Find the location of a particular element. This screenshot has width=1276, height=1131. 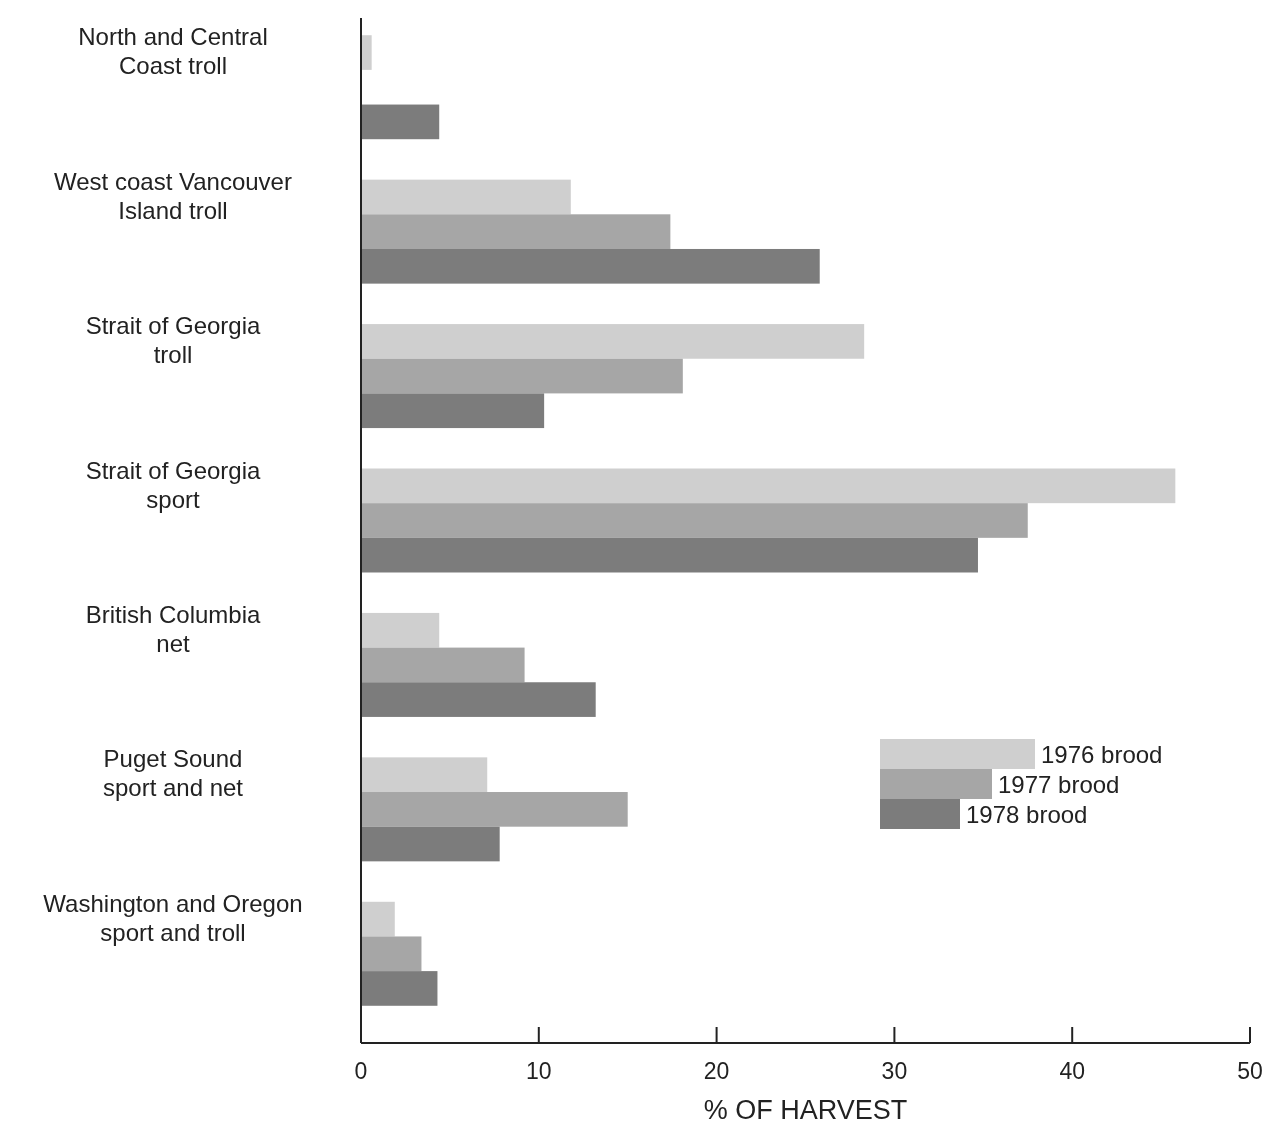

y-tick-label: North and Central Coast troll is located at coordinates (173, 51).